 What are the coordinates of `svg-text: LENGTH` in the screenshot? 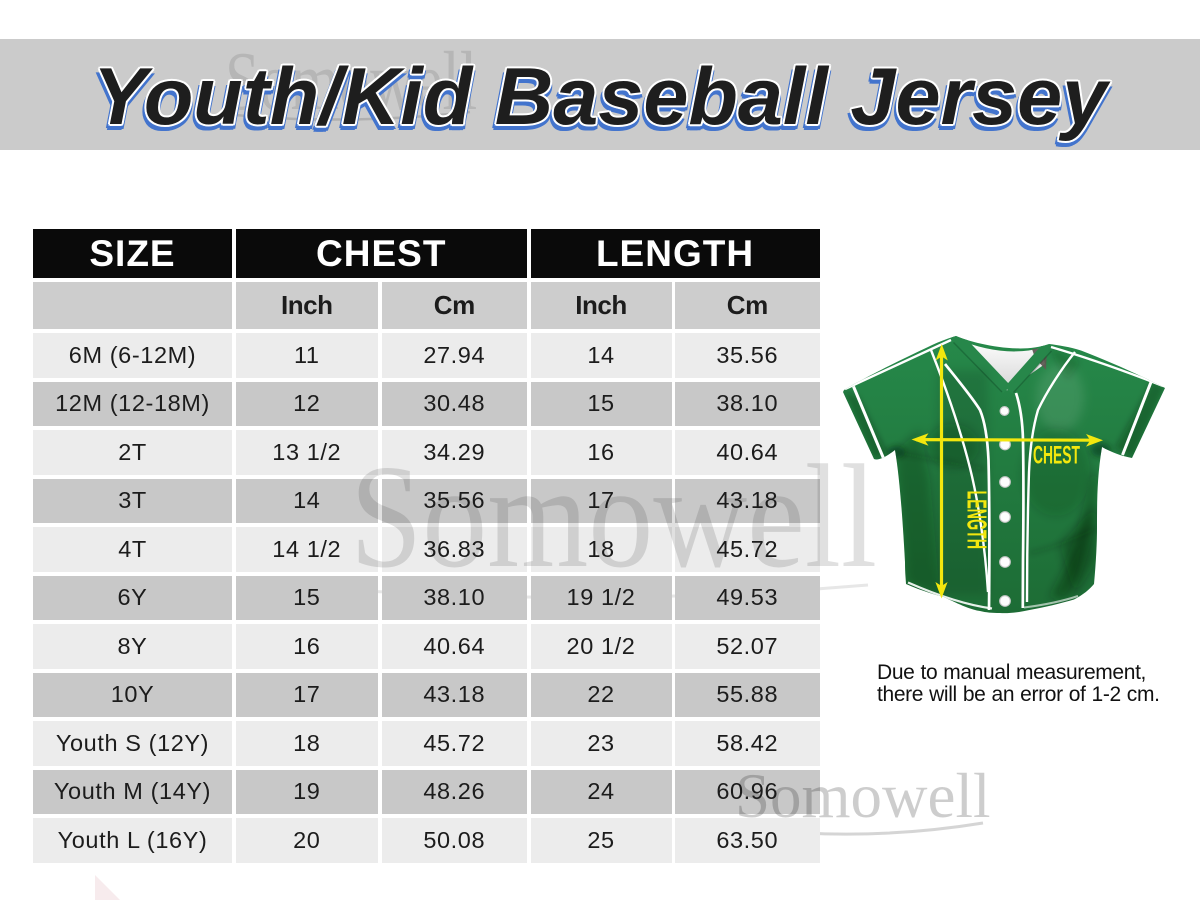 It's located at (977, 520).